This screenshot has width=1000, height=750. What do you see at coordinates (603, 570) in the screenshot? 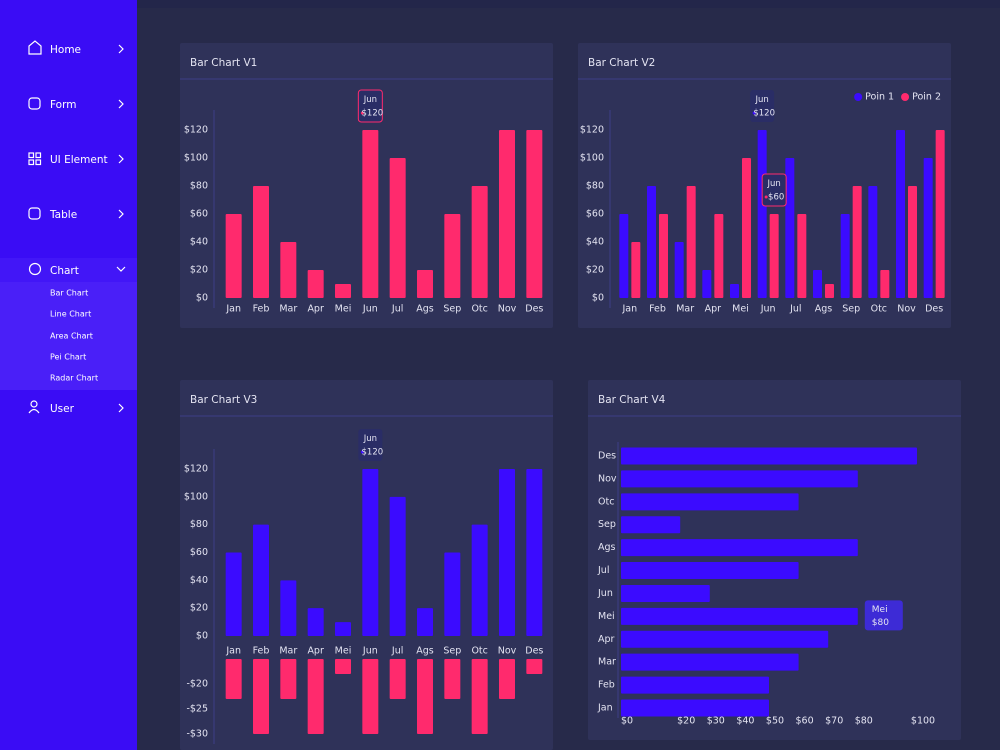
I see `y-tick-label: Jul` at bounding box center [603, 570].